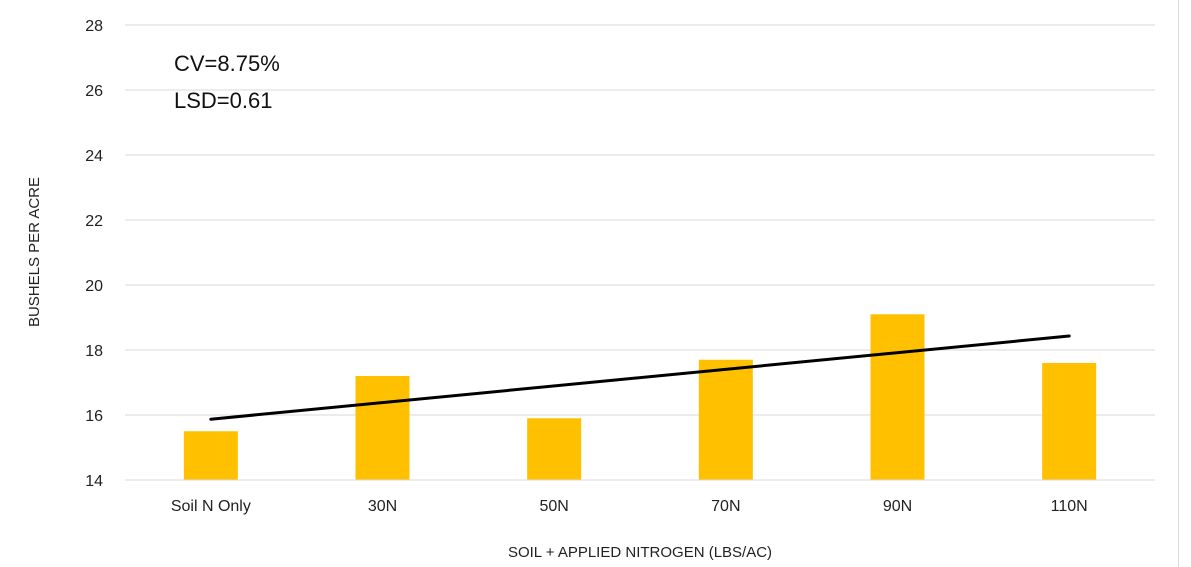 Image resolution: width=1191 pixels, height=567 pixels. Describe the element at coordinates (223, 100) in the screenshot. I see `annotation-text: LSD=0.61` at that location.